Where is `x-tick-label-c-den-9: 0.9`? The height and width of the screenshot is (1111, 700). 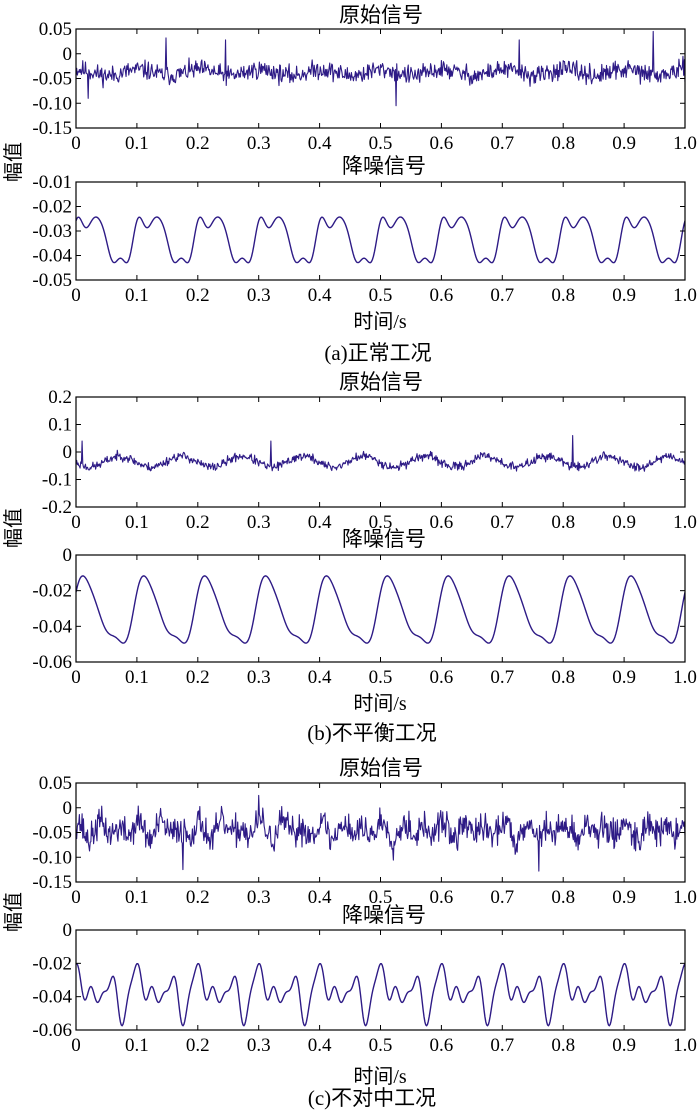 x-tick-label-c-den-9: 0.9 is located at coordinates (624, 1045).